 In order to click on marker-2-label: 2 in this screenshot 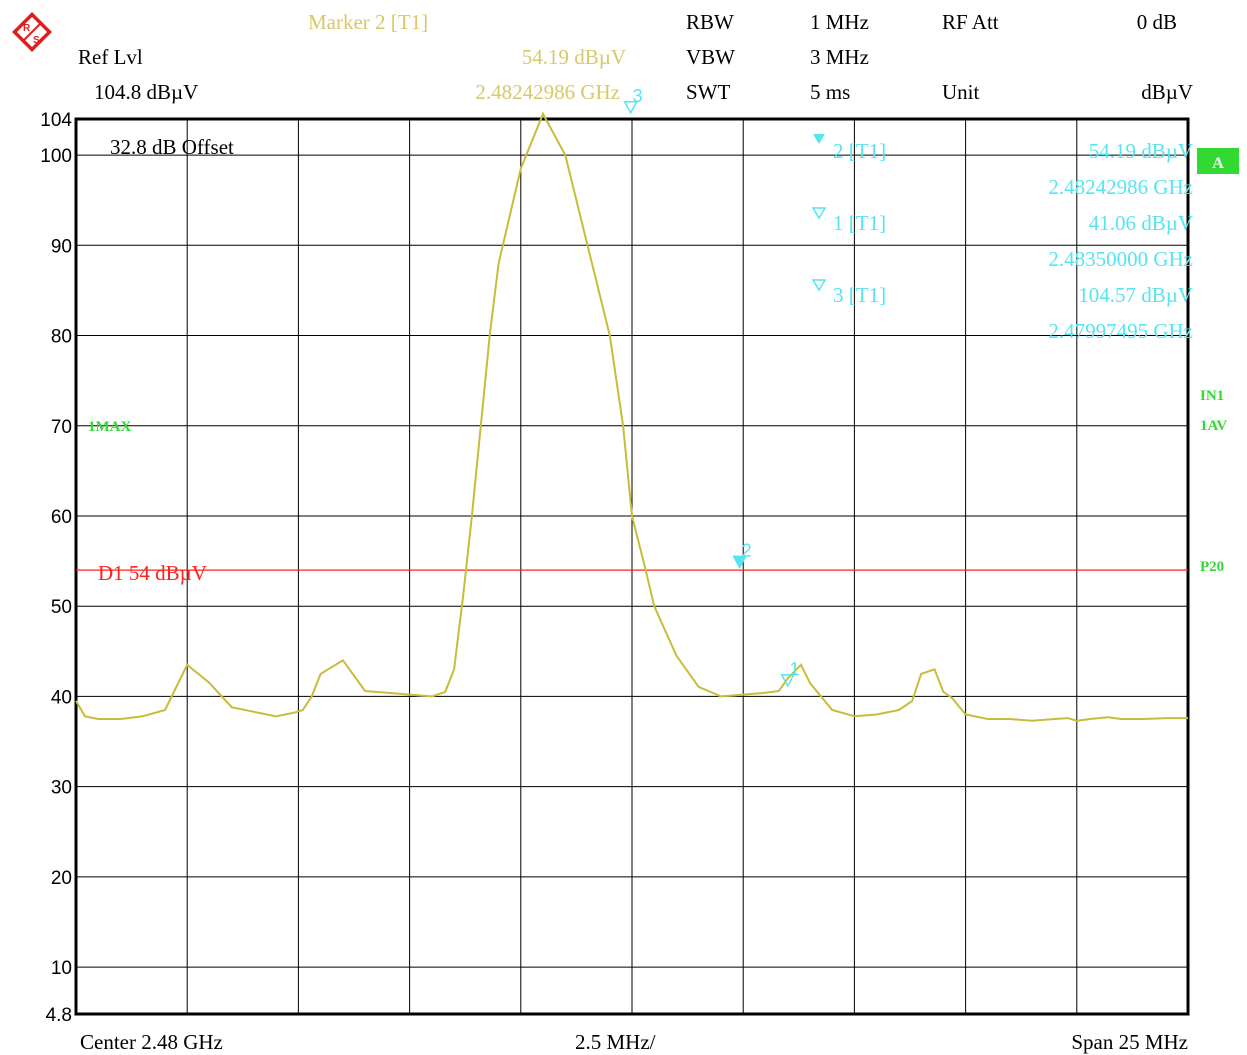, I will do `click(747, 550)`.